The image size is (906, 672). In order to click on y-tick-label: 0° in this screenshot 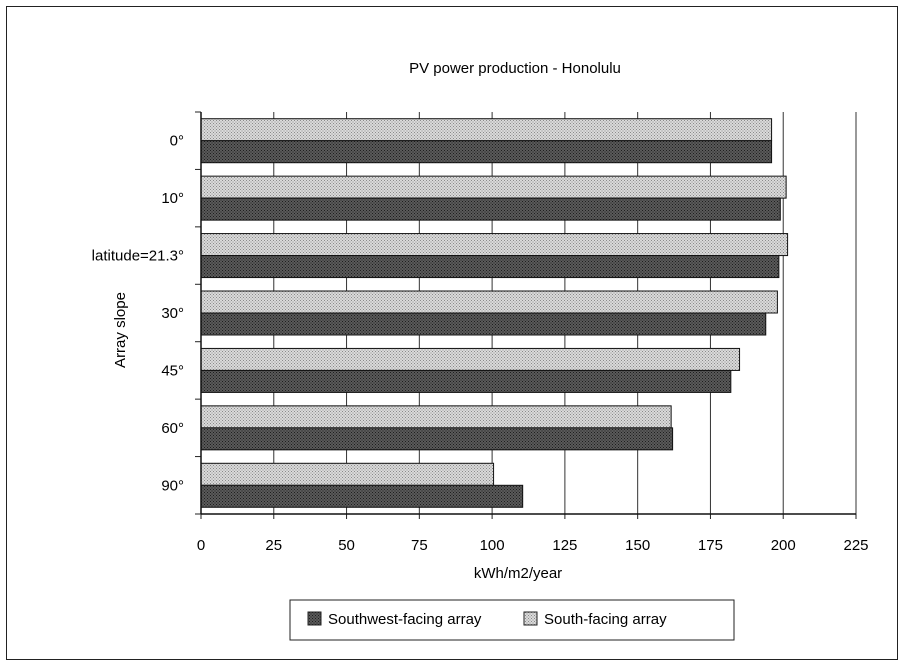, I will do `click(177, 141)`.